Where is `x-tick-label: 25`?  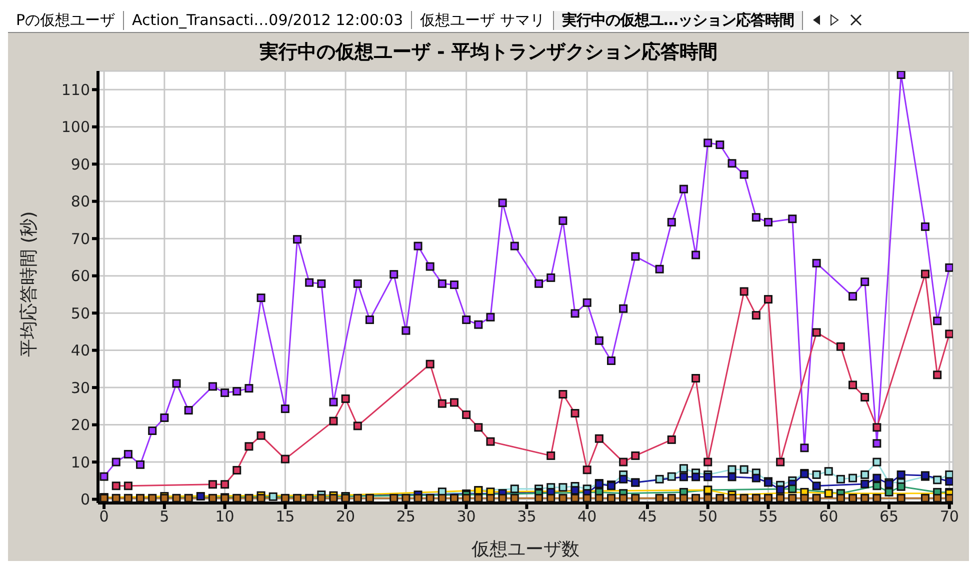
x-tick-label: 25 is located at coordinates (406, 517).